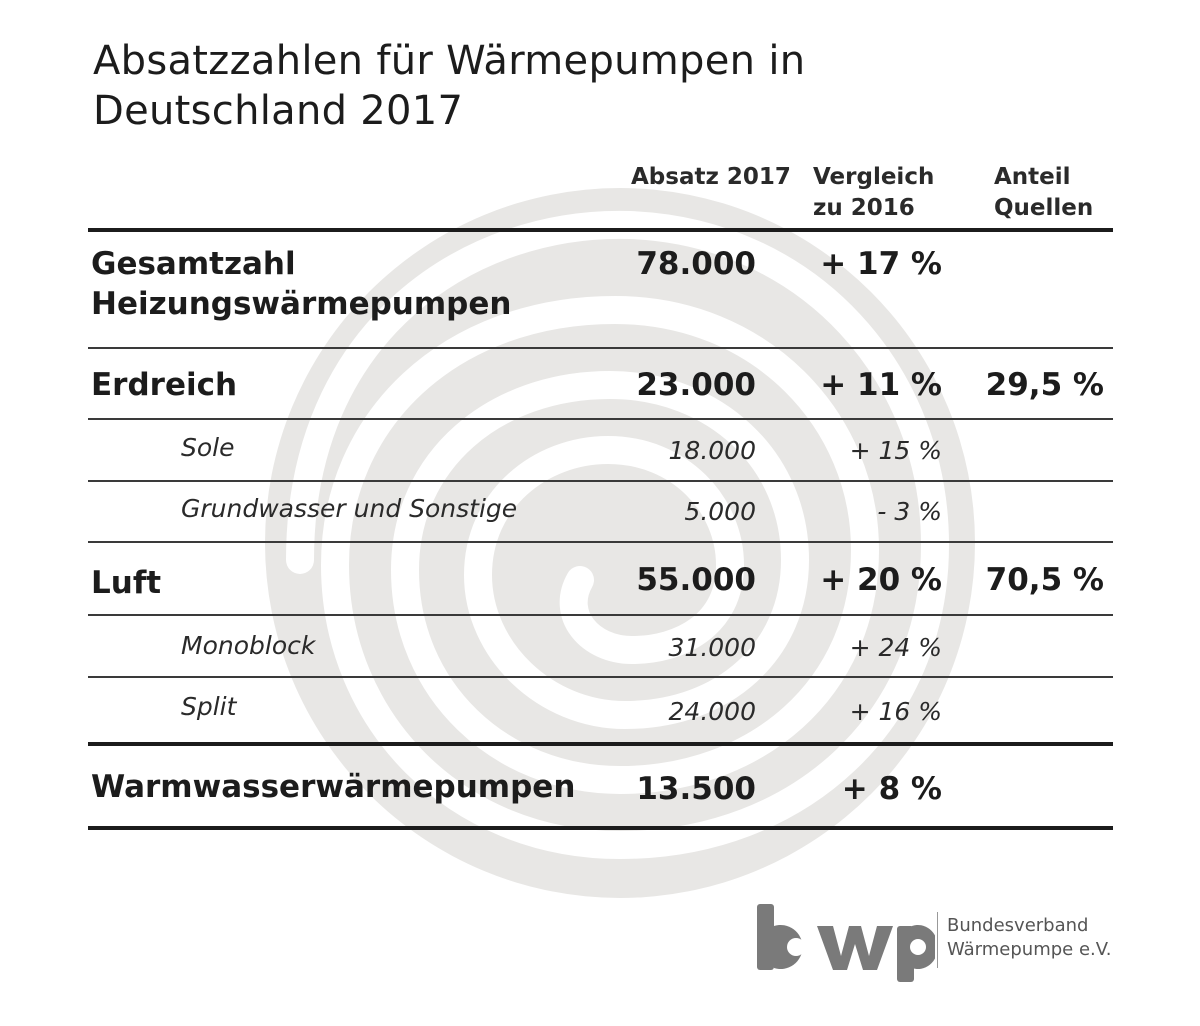  Describe the element at coordinates (278, 111) in the screenshot. I see `title-line-2: Deutschland 2017` at that location.